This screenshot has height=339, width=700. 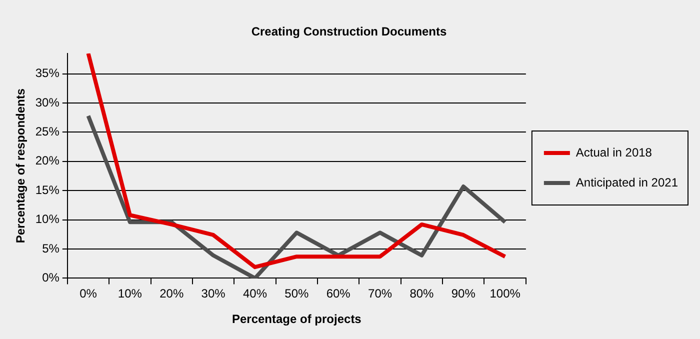 I want to click on y-tick-label: 15%, so click(x=47, y=189).